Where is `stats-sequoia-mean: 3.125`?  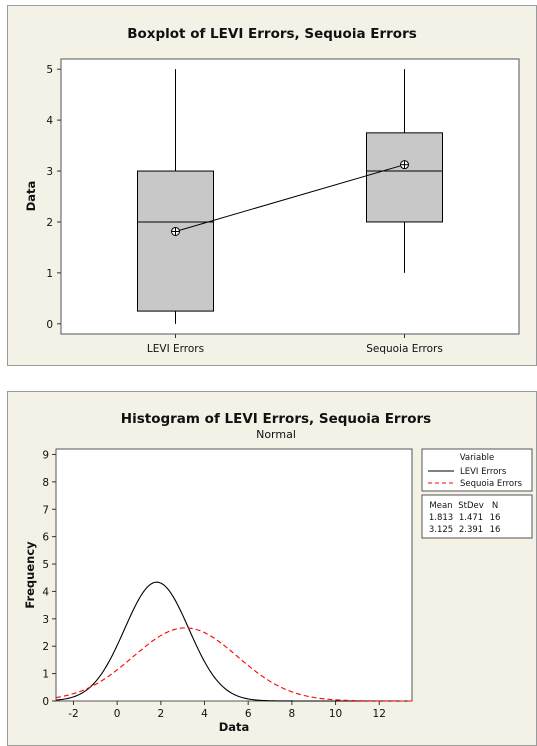 stats-sequoia-mean: 3.125 is located at coordinates (441, 530).